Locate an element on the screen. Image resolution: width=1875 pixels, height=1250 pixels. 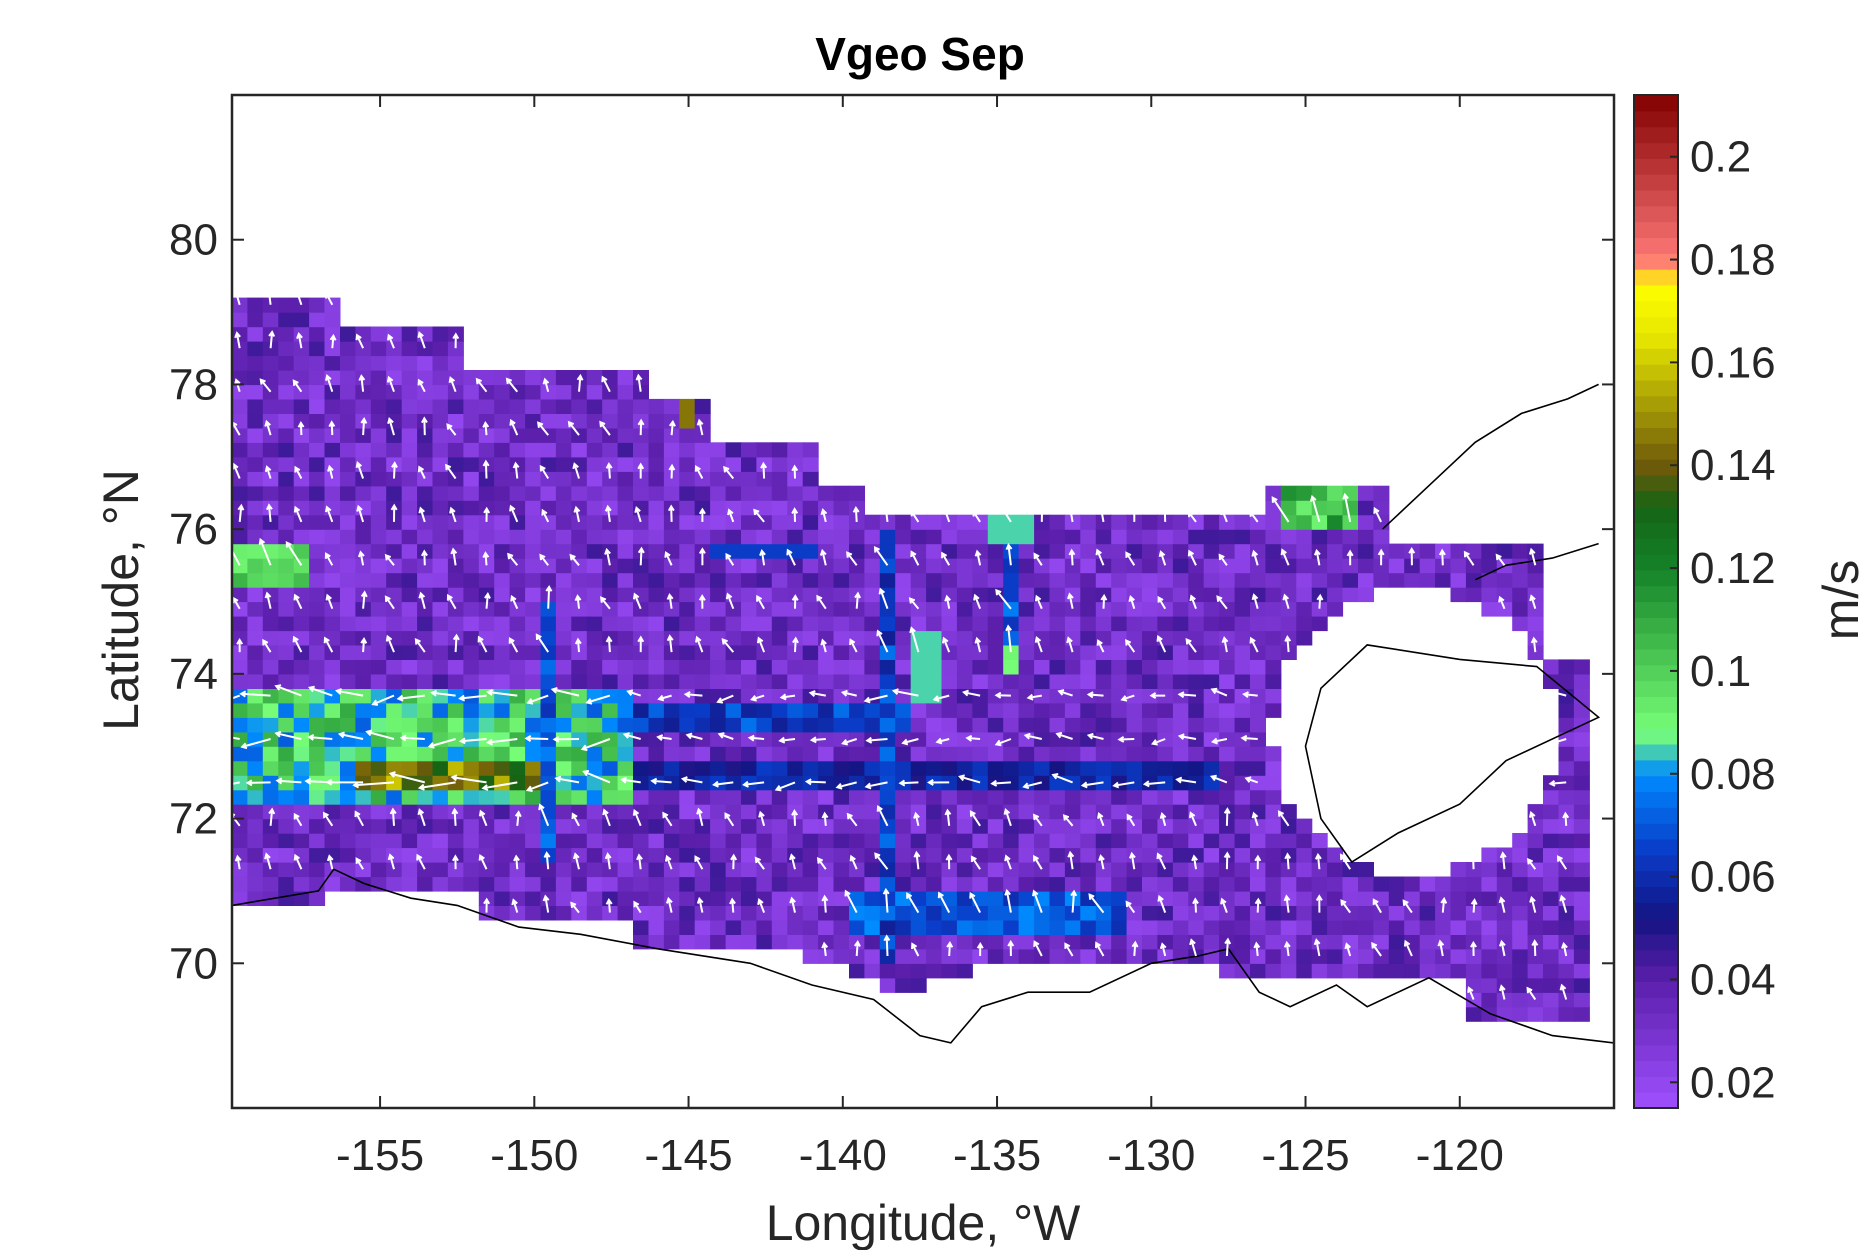
colorbar-segment is located at coordinates (1656, 973).